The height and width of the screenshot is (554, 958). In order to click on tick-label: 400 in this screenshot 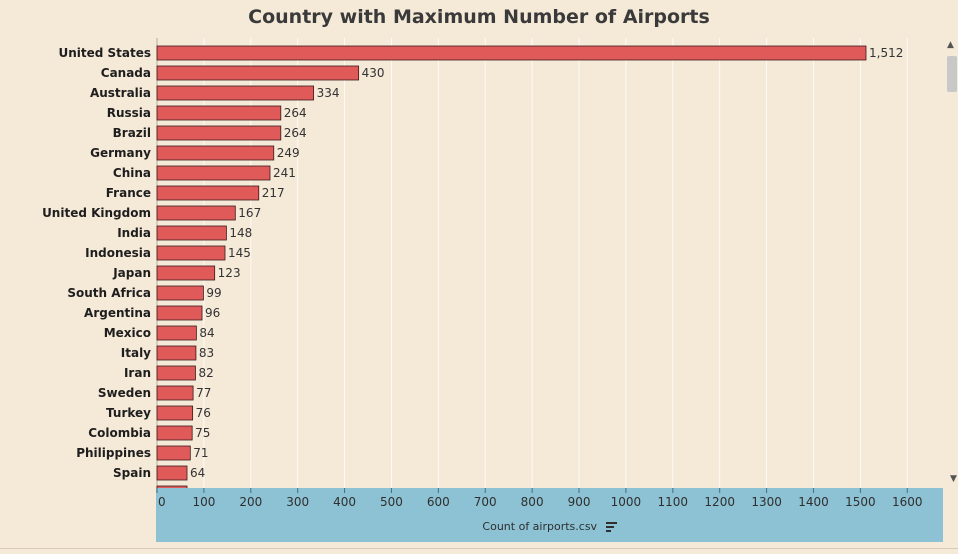, I will do `click(344, 502)`.